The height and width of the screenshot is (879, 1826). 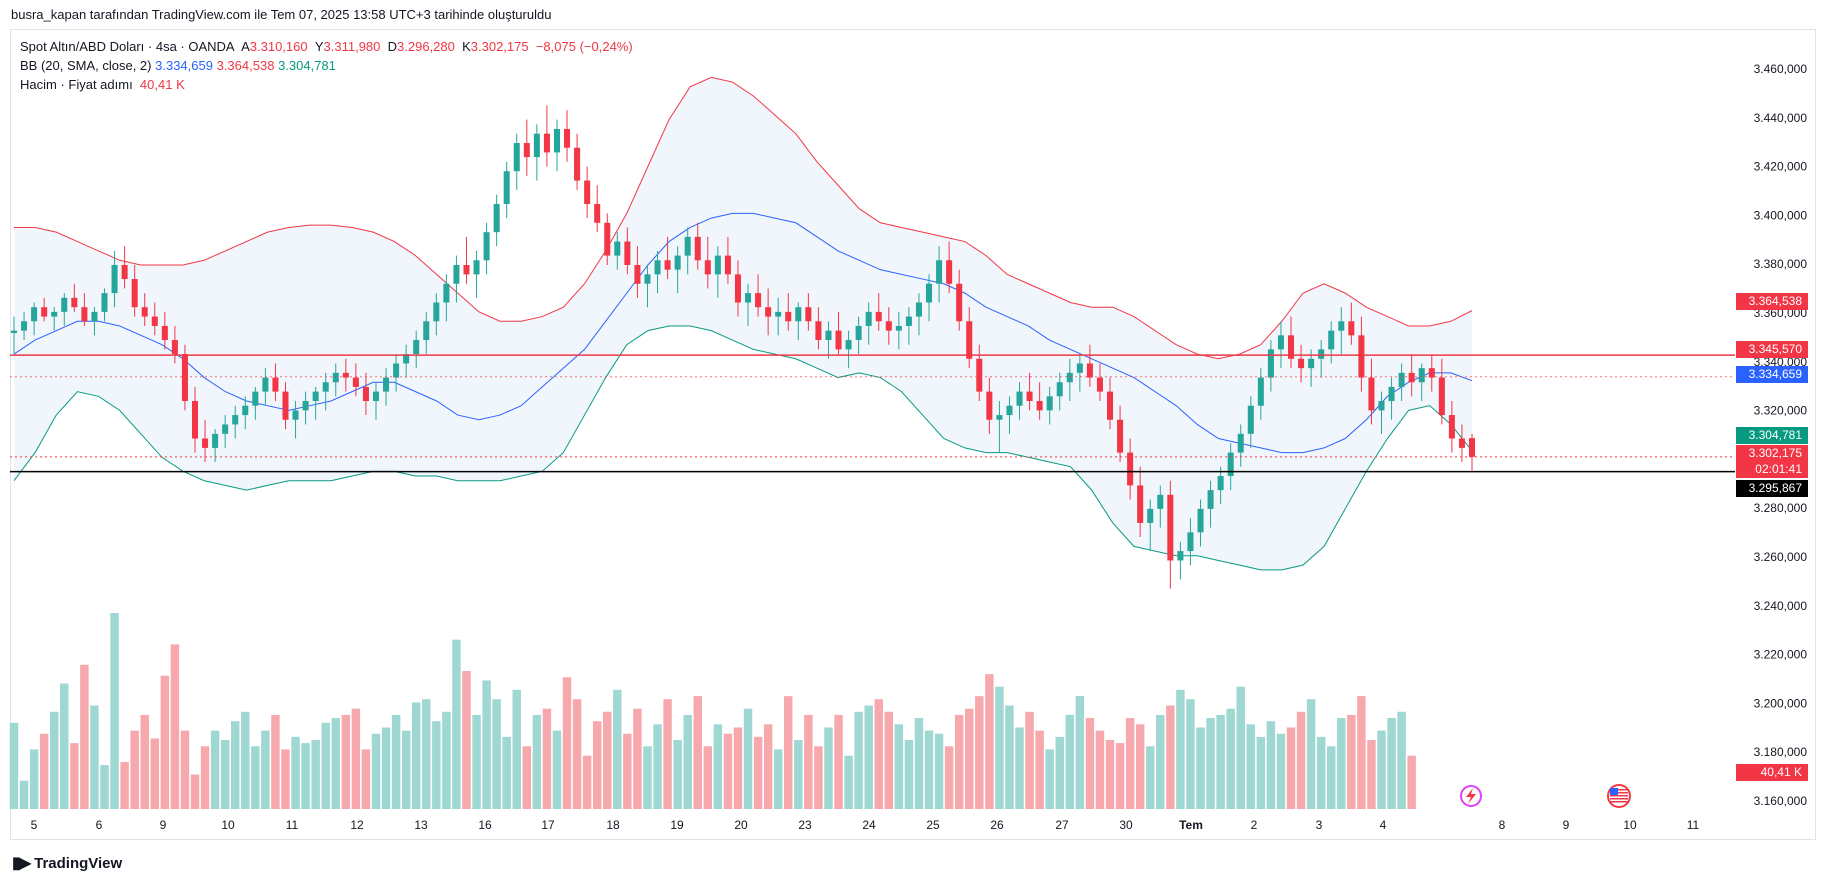 What do you see at coordinates (1619, 796) in the screenshot?
I see `us-flag-event-icon` at bounding box center [1619, 796].